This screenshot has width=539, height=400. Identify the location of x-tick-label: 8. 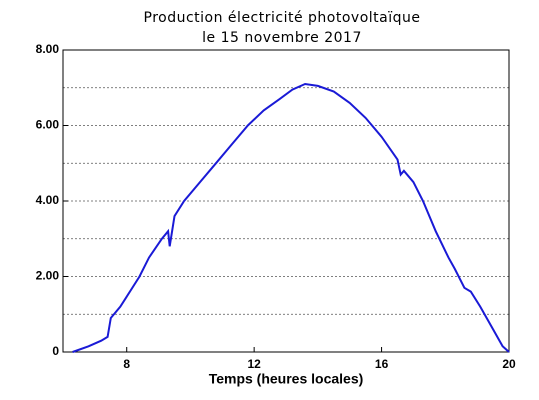
(126, 364).